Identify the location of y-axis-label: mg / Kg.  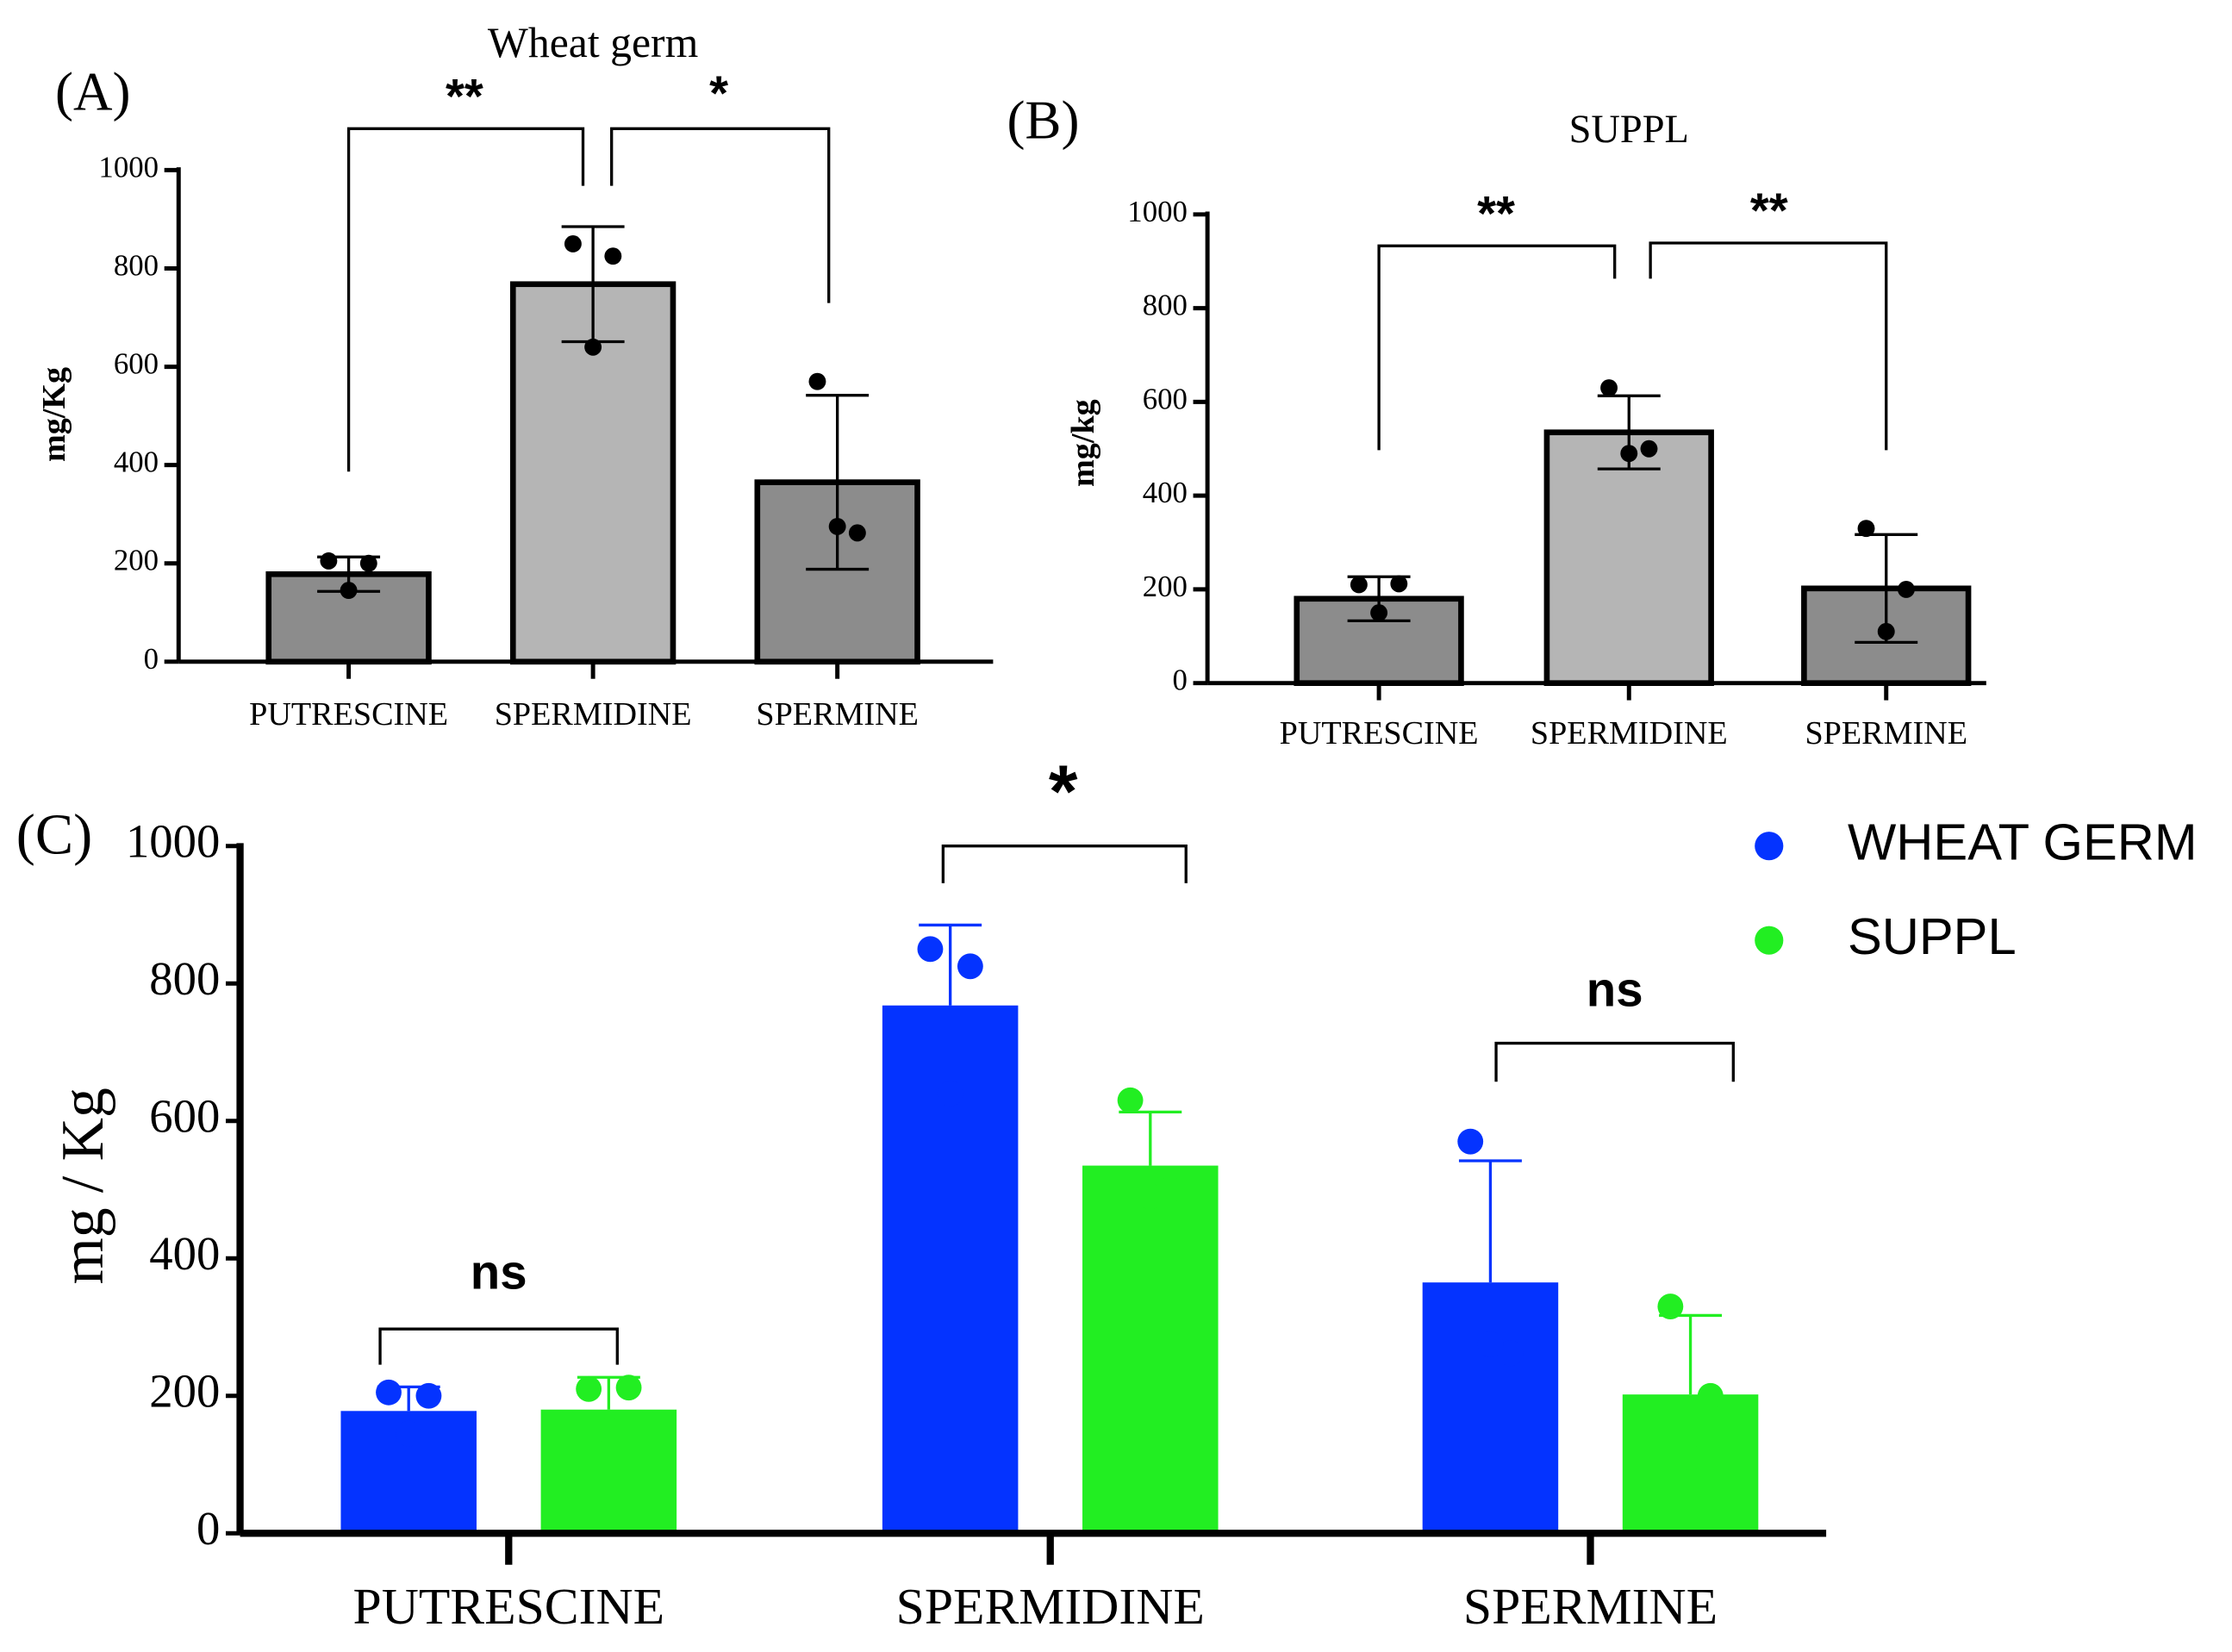
(83, 1186).